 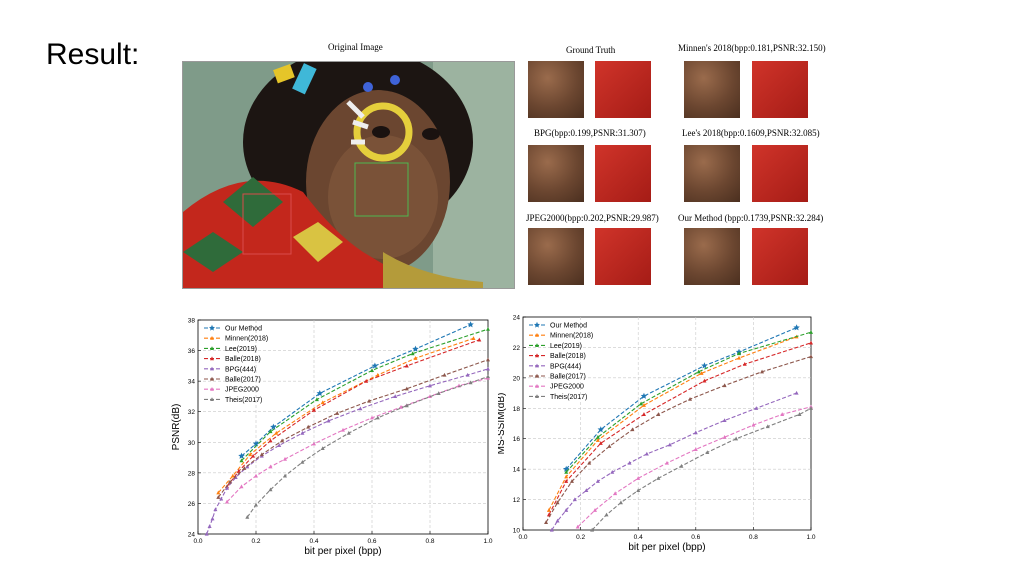 I want to click on chart2-legend-marker-jpeg2000, so click(x=537, y=386).